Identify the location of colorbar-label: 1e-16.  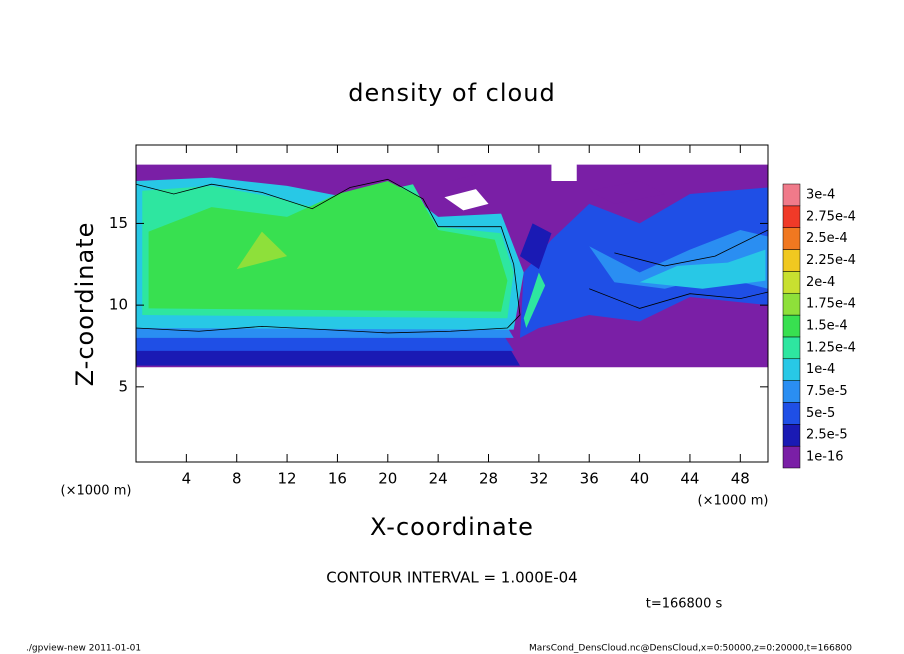
(825, 457).